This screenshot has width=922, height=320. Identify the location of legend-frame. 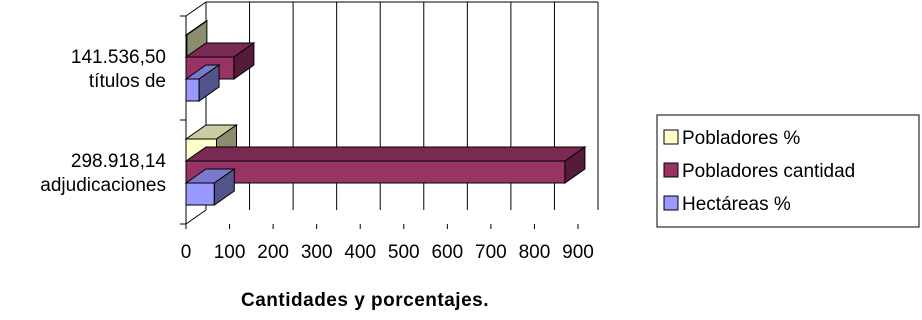
(788, 171).